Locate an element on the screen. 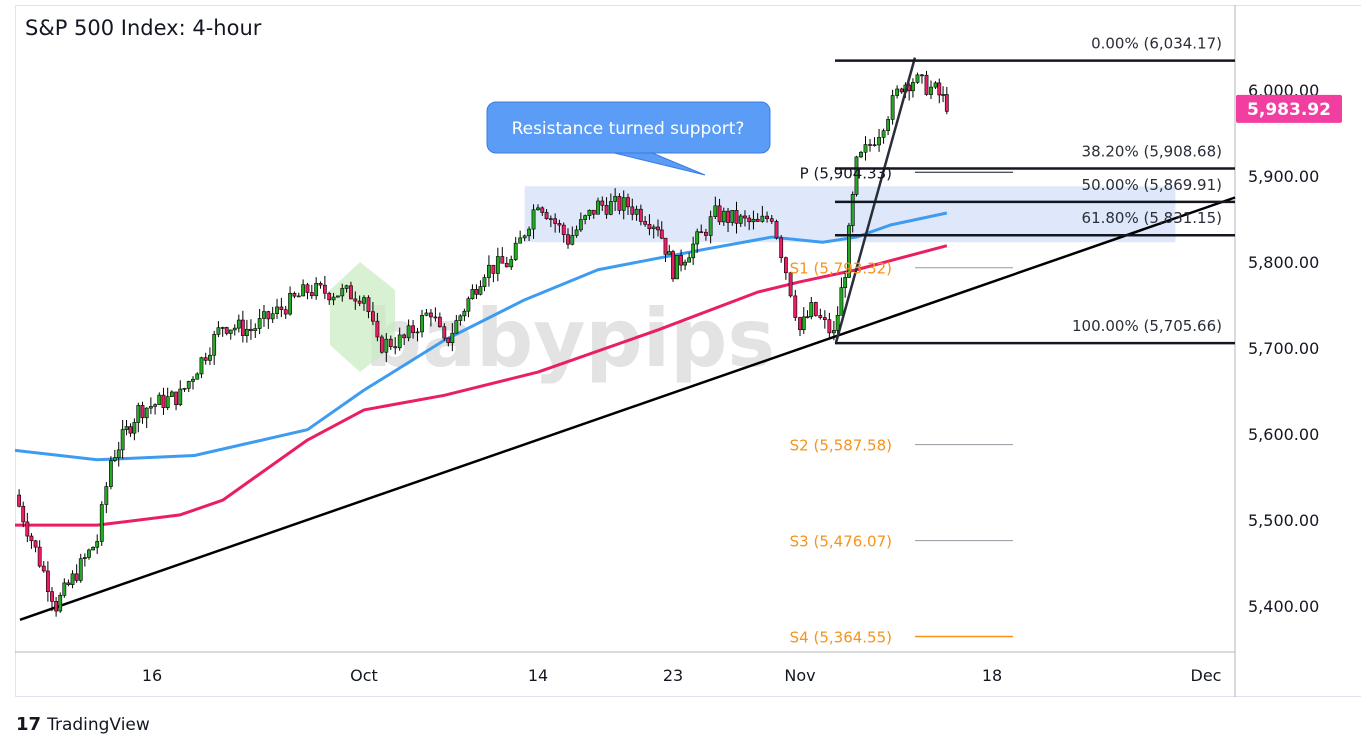  fib-level-label: 100.00% (5,705.66) is located at coordinates (1147, 326).